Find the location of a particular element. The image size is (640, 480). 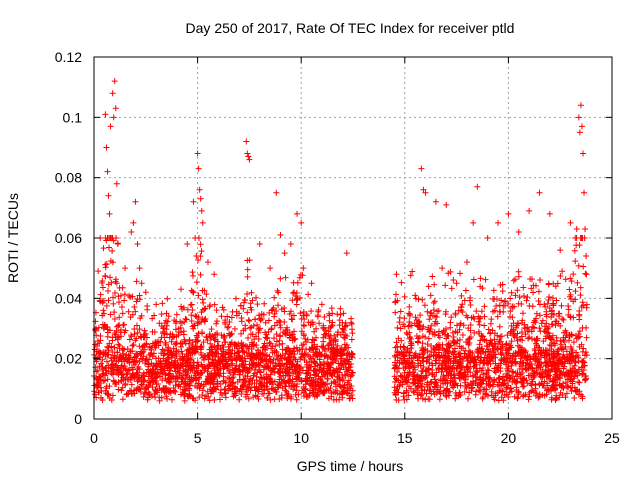

x-tick-label: 15 is located at coordinates (405, 438).